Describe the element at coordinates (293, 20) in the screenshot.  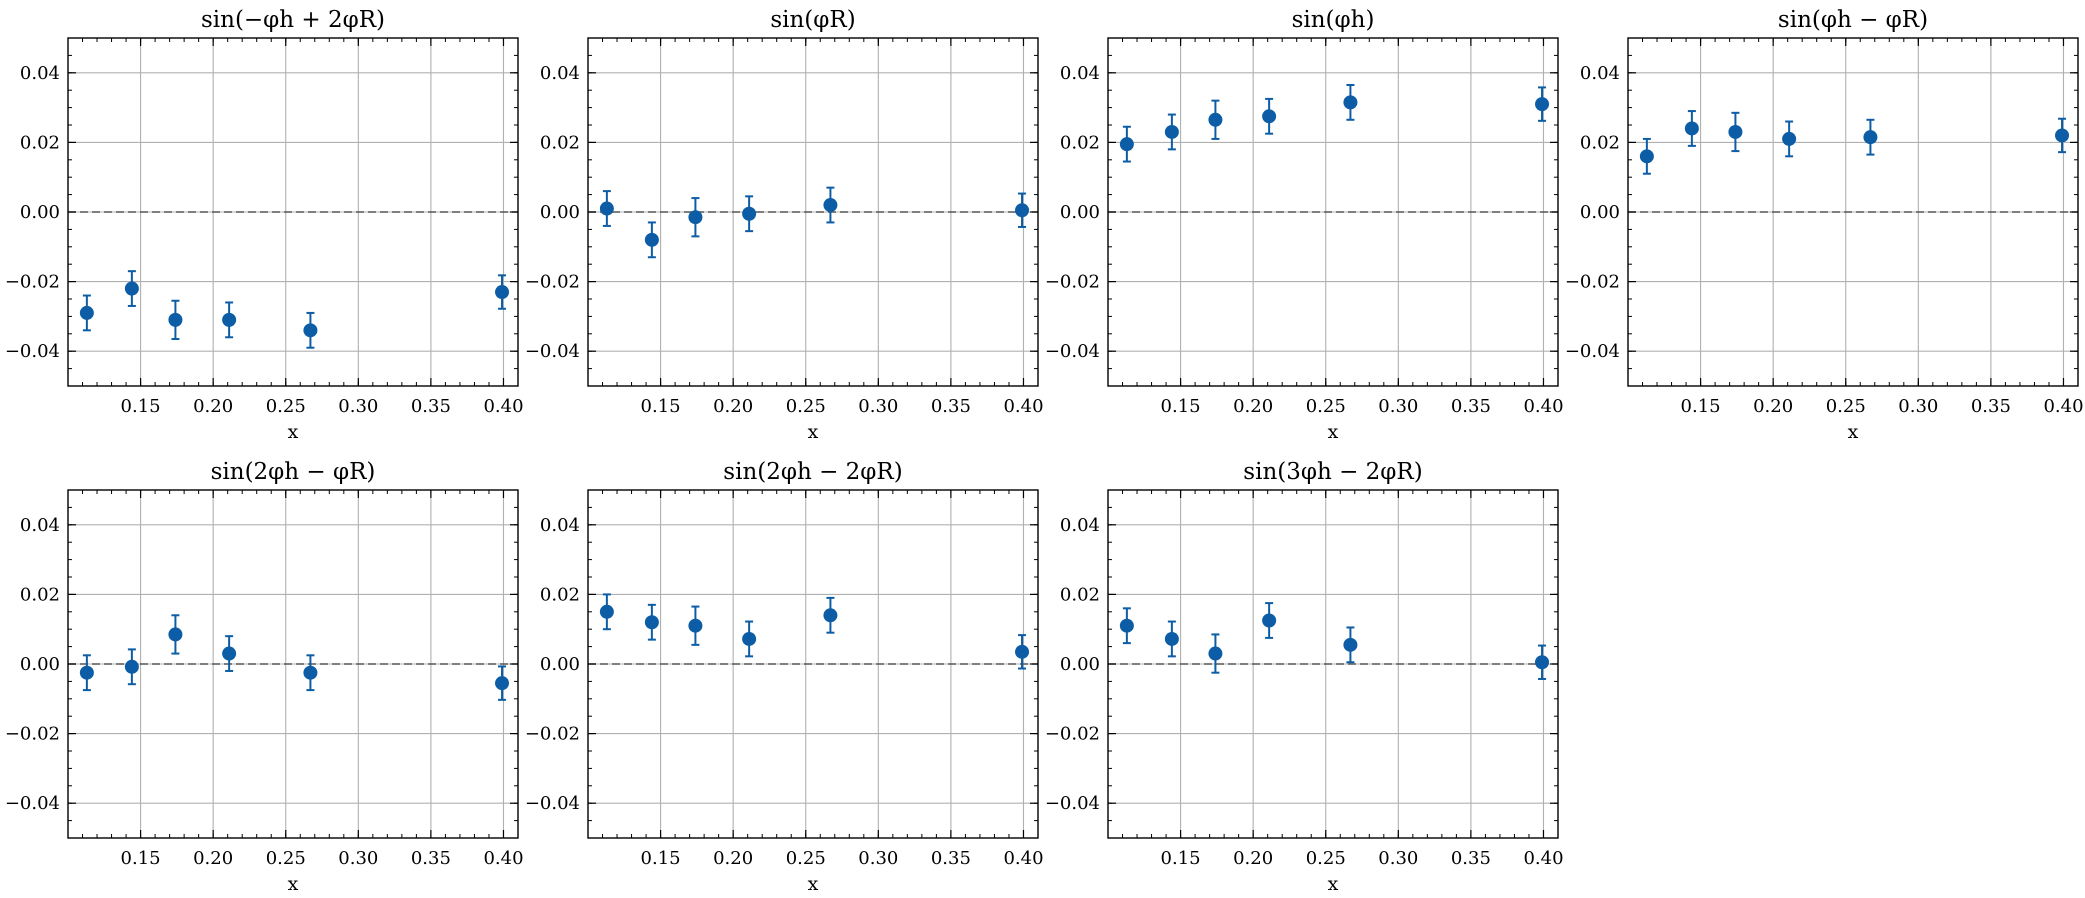
I see `panel-title: sin(−φh + 2φR)` at that location.